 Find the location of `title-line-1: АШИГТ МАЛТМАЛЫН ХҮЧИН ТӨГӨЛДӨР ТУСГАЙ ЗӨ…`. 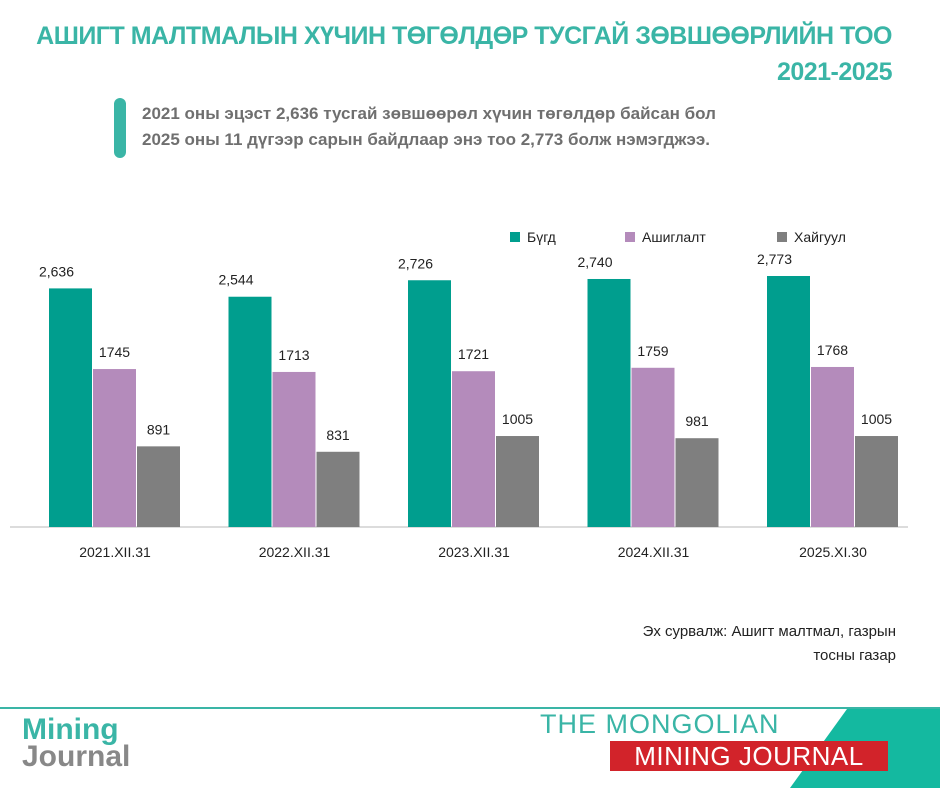

title-line-1: АШИГТ МАЛТМАЛЫН ХҮЧИН ТӨГӨЛДӨР ТУСГАЙ ЗӨ… is located at coordinates (464, 36).